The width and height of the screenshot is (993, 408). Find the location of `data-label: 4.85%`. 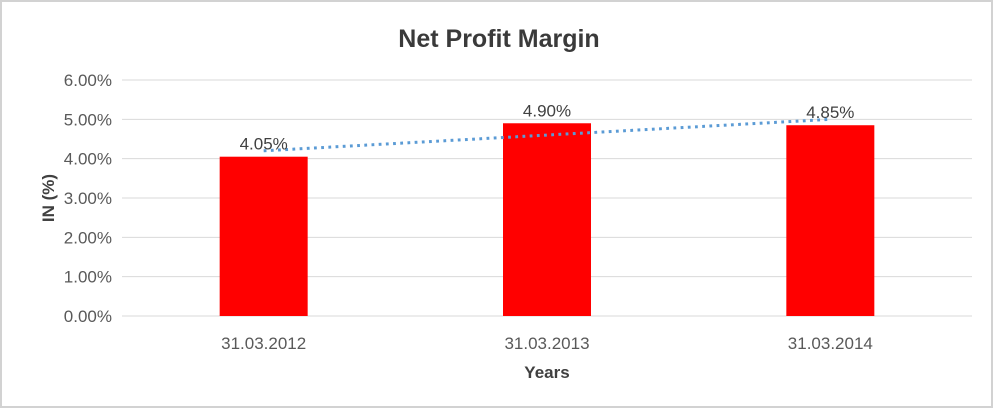

data-label: 4.85% is located at coordinates (830, 112).